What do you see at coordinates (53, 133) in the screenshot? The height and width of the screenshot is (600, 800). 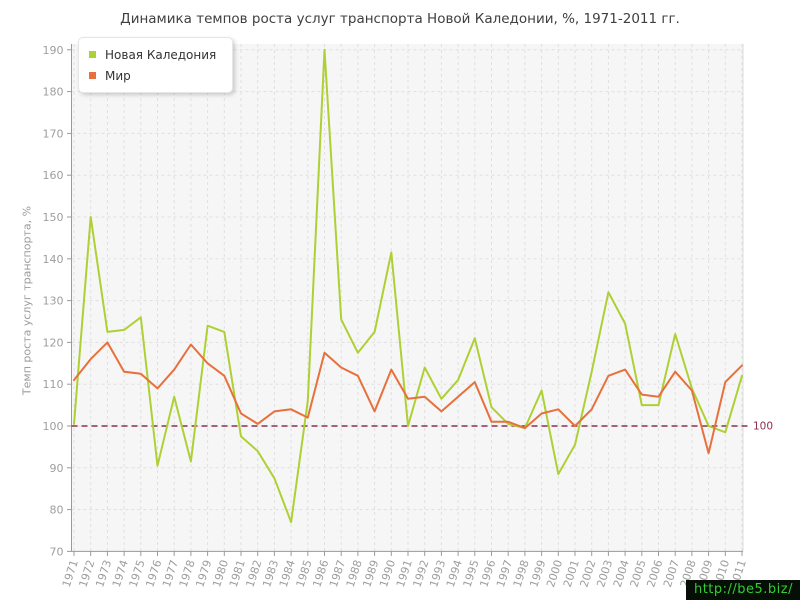 I see `svg-text: 170` at bounding box center [53, 133].